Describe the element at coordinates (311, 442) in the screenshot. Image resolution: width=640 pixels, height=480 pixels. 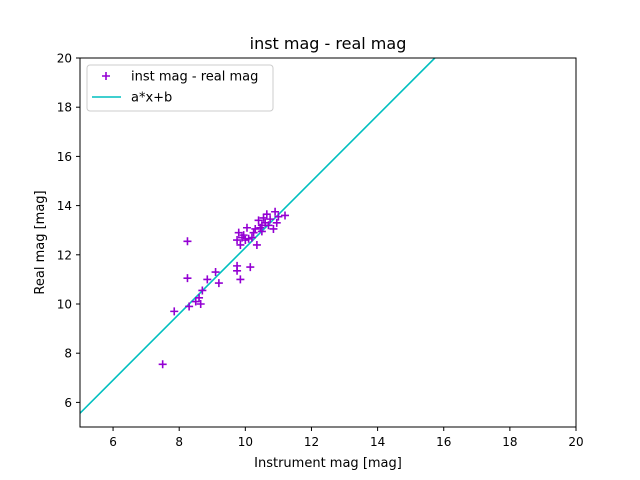
I see `x-tick-label: 12` at that location.